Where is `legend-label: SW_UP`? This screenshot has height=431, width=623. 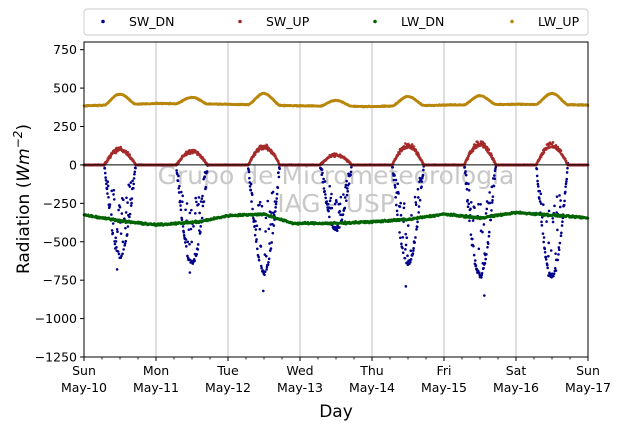 legend-label: SW_UP is located at coordinates (288, 21).